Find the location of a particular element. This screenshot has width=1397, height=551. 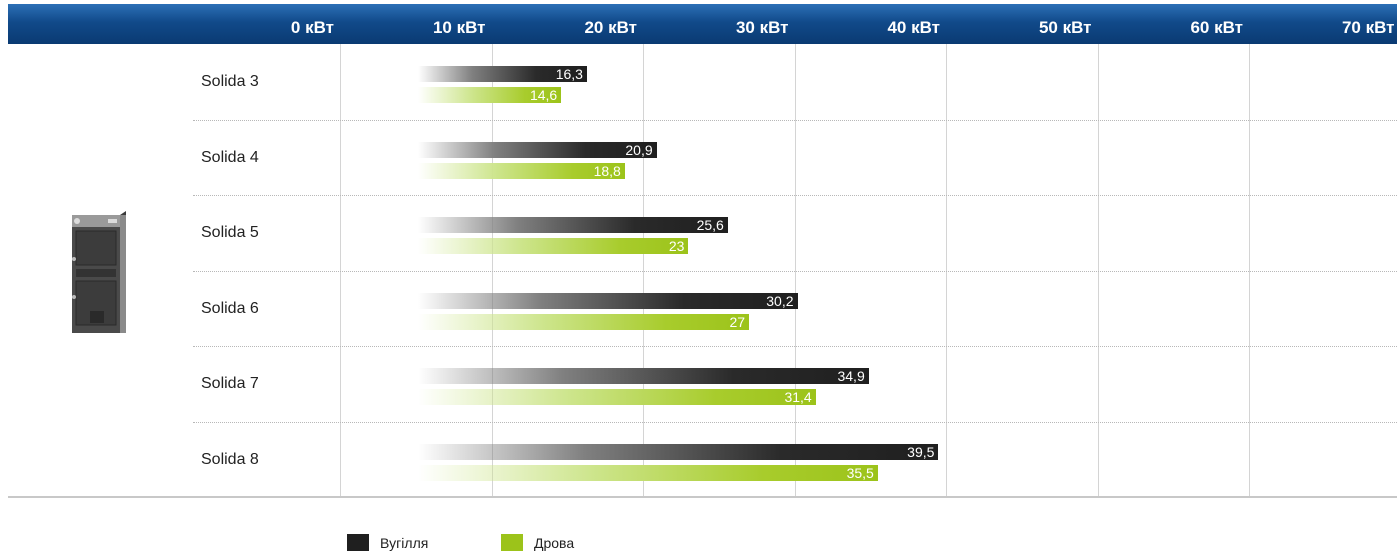

bar-value-label: 31,4 is located at coordinates (798, 397).